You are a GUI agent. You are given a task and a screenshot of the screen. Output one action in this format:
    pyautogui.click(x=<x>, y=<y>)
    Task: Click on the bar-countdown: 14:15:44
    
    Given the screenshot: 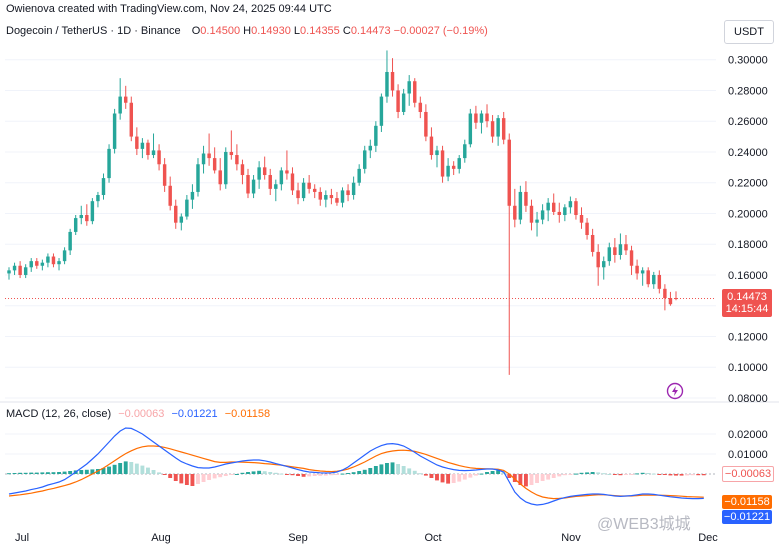 What is the action you would take?
    pyautogui.click(x=747, y=309)
    